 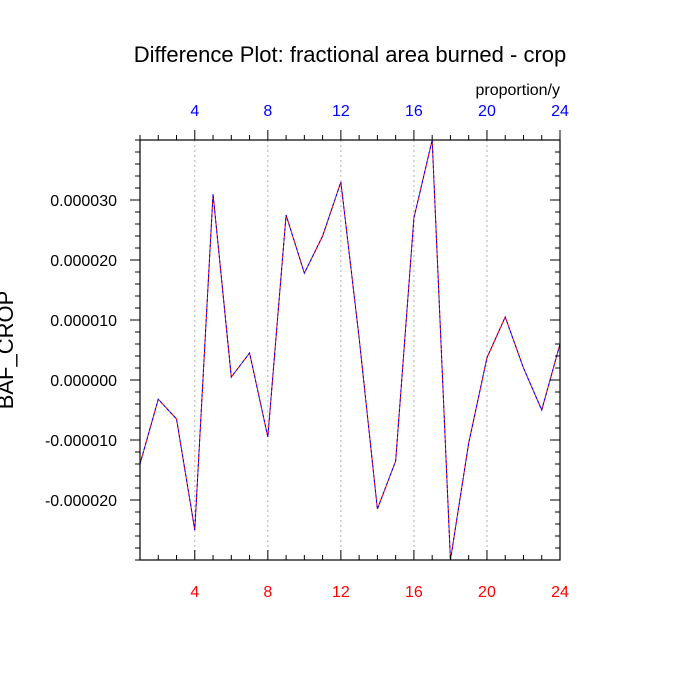 I want to click on x-tick-label-bottom: 12, so click(x=341, y=592).